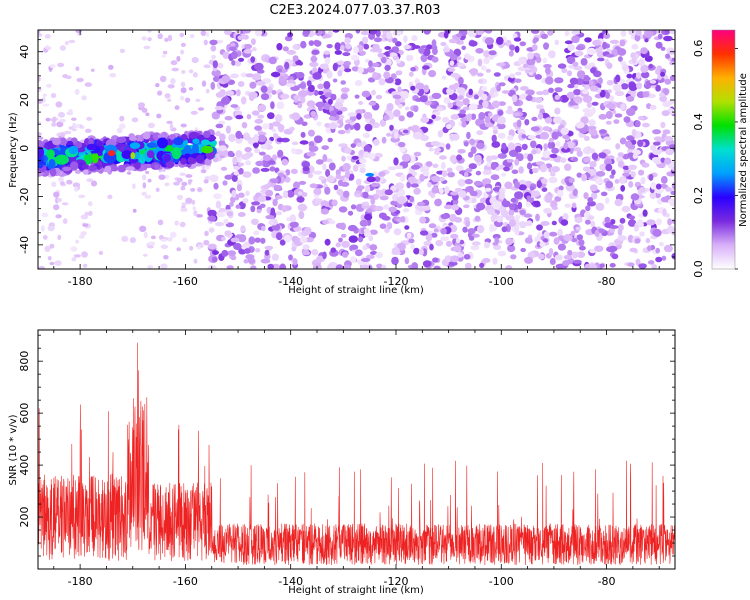 Image resolution: width=750 pixels, height=600 pixels. I want to click on heatmap-x-tick-label: -160, so click(185, 281).